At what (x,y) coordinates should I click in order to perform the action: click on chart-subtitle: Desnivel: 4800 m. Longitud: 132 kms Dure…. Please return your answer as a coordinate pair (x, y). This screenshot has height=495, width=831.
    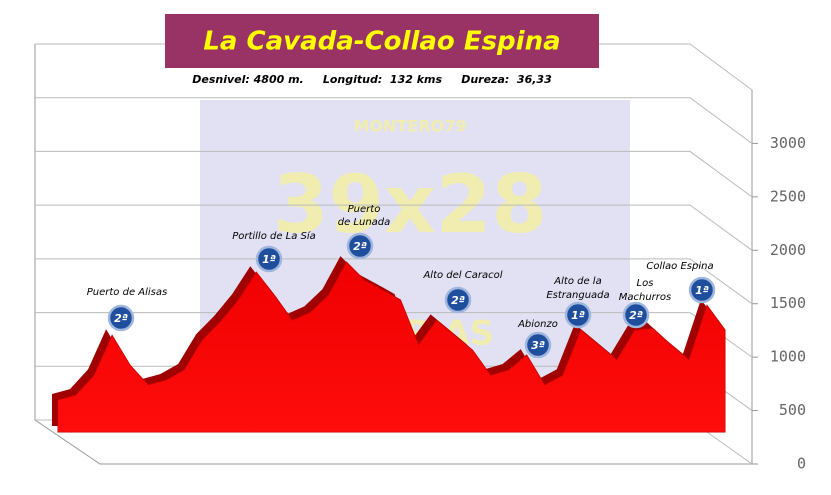
    Looking at the image, I should click on (372, 79).